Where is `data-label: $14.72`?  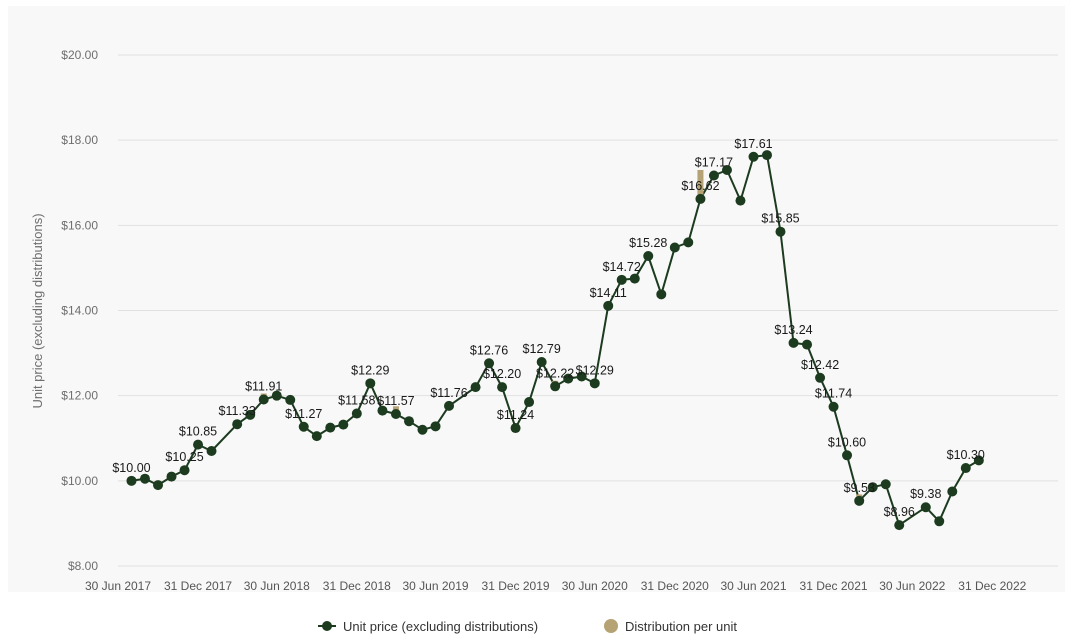
data-label: $14.72 is located at coordinates (622, 267).